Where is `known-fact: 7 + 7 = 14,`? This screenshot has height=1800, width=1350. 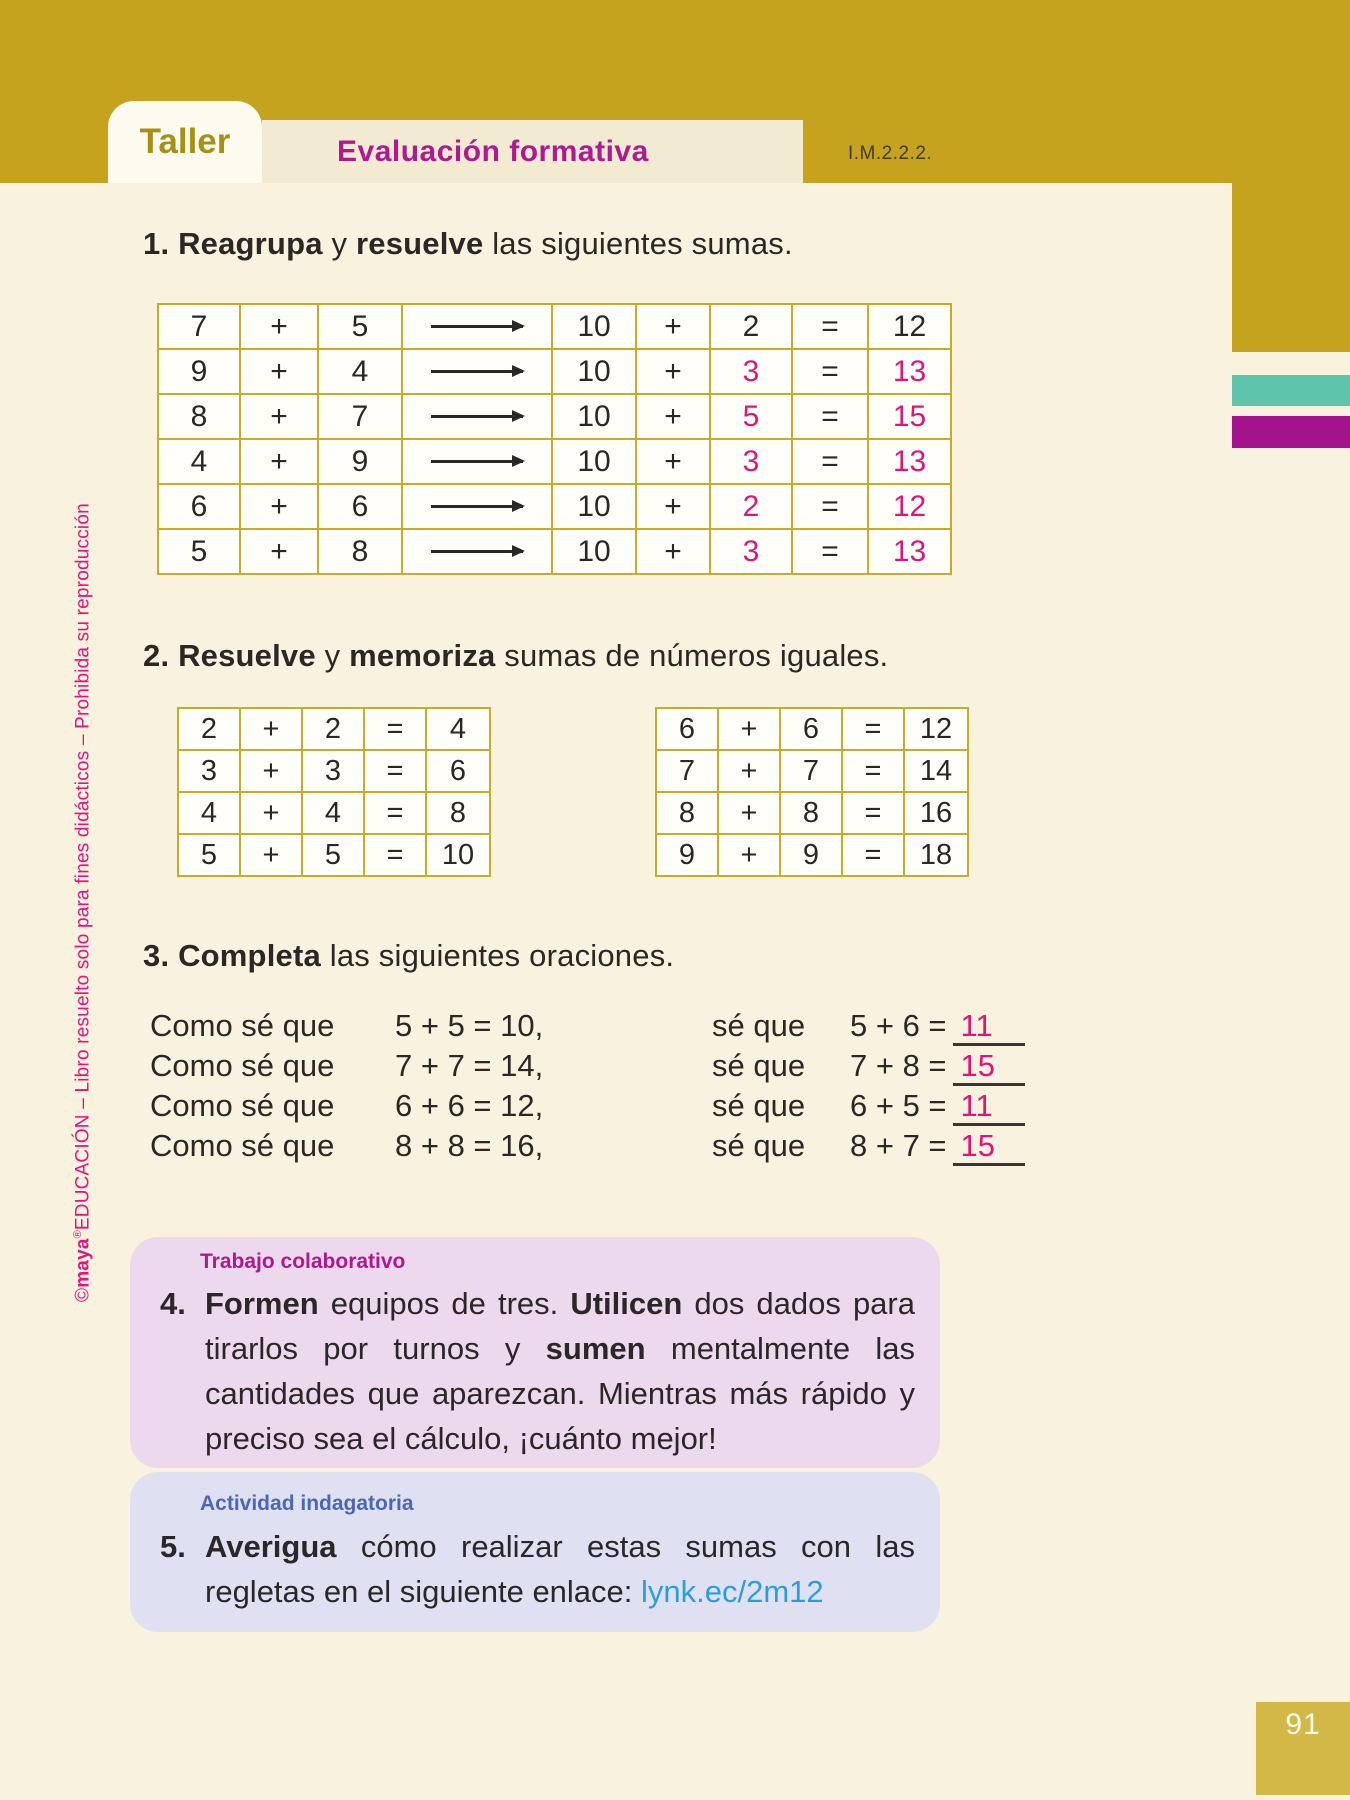
known-fact: 7 + 7 = 14, is located at coordinates (469, 1065).